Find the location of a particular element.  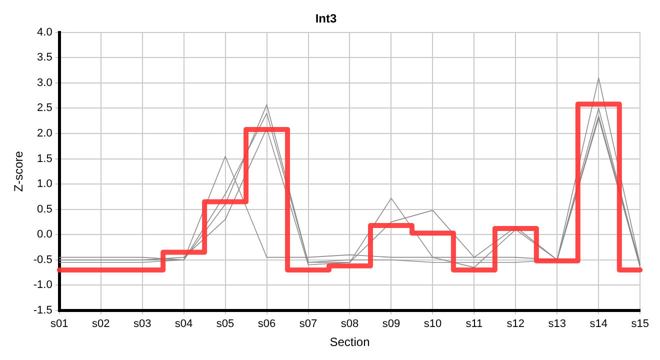

chart-title: Int3 is located at coordinates (326, 19).